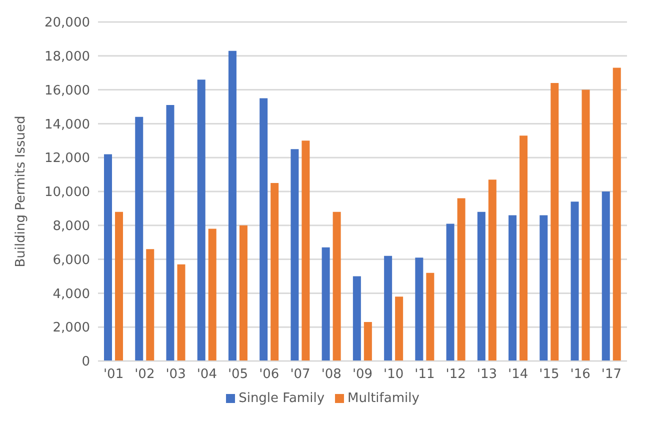  I want to click on y-tick-label: 8,000, so click(71, 226).